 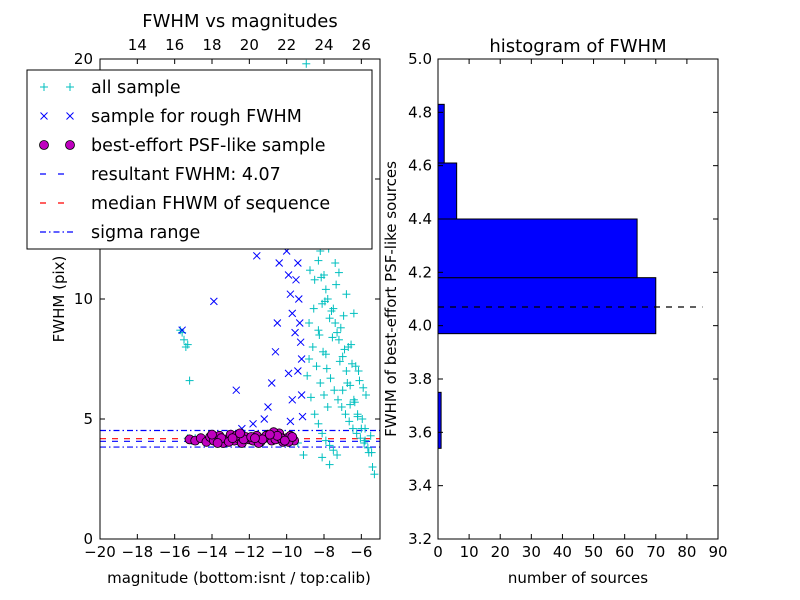 What do you see at coordinates (531, 552) in the screenshot?
I see `x-tick-label: 30` at bounding box center [531, 552].